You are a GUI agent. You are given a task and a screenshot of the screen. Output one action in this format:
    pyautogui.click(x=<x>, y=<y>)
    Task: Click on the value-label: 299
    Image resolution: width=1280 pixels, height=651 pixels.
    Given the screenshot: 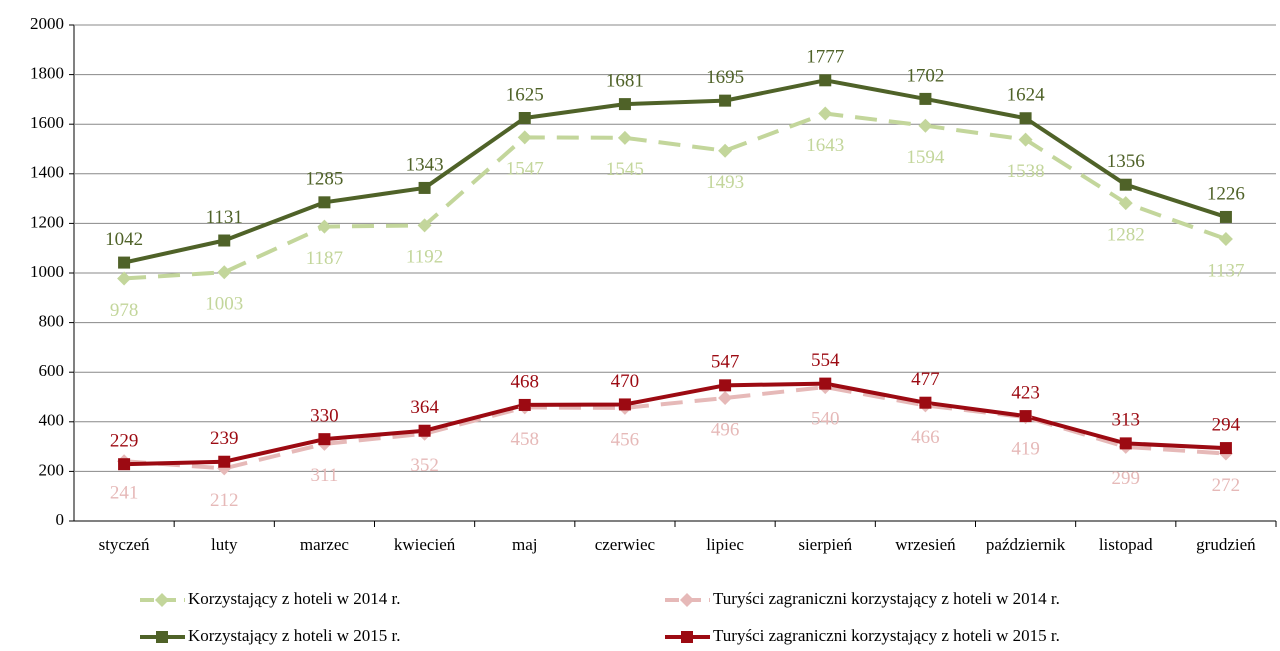 What is the action you would take?
    pyautogui.click(x=1126, y=478)
    